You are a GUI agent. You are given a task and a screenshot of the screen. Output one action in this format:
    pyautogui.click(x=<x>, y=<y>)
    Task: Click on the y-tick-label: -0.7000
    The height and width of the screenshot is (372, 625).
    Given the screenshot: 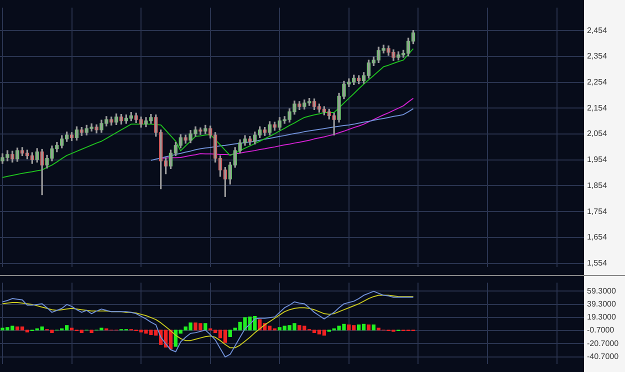 What is the action you would take?
    pyautogui.click(x=601, y=330)
    